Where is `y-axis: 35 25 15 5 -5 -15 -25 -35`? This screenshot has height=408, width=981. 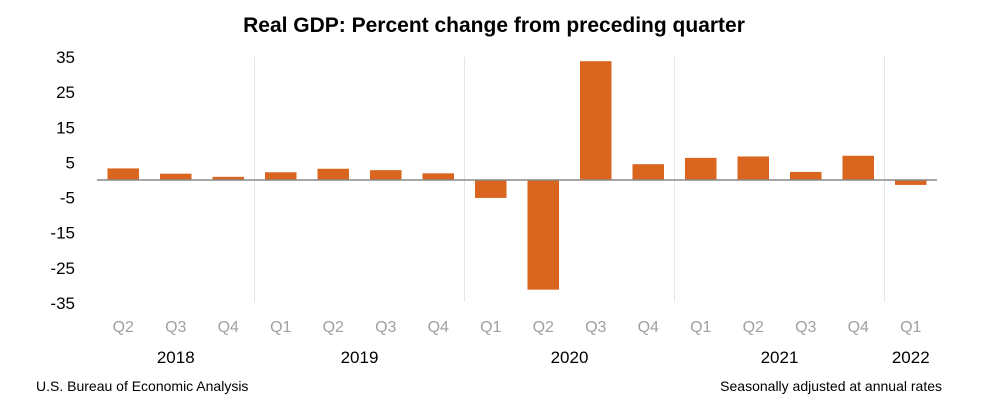 y-axis: 35 25 15 5 -5 -15 -25 -35 is located at coordinates (62, 180).